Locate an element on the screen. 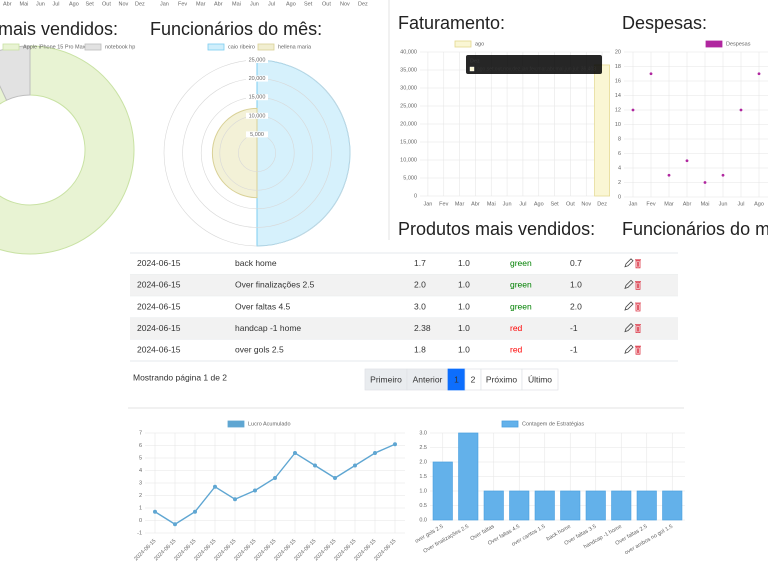 This screenshot has height=583, width=768. x-tick-label: Set is located at coordinates (554, 204).